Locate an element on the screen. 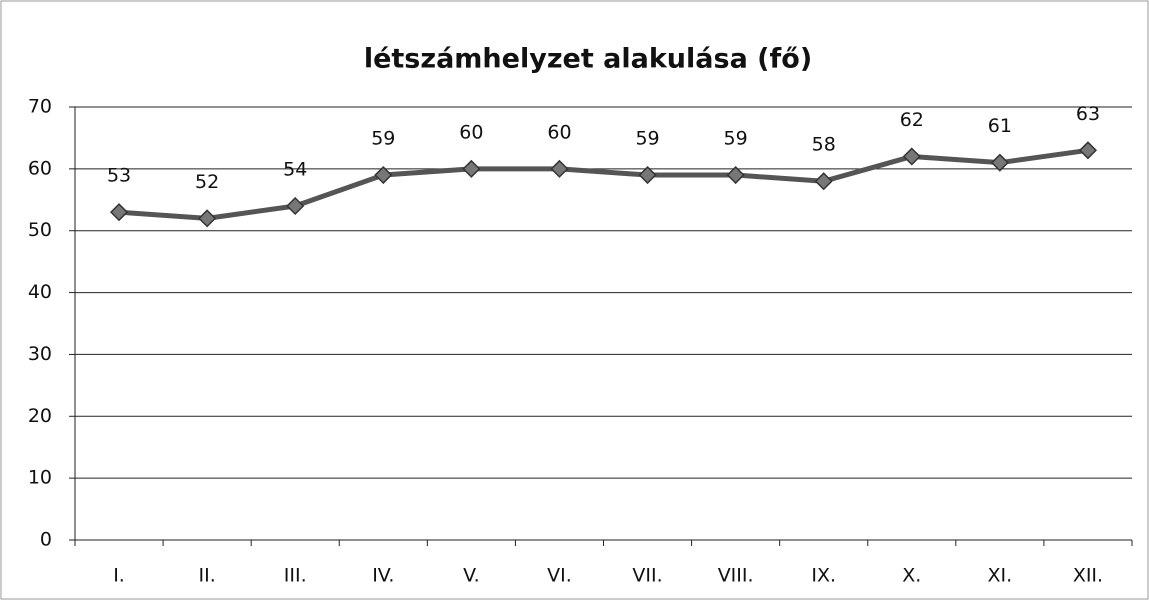 The height and width of the screenshot is (600, 1149). y-tick-label: 20 is located at coordinates (40, 416).